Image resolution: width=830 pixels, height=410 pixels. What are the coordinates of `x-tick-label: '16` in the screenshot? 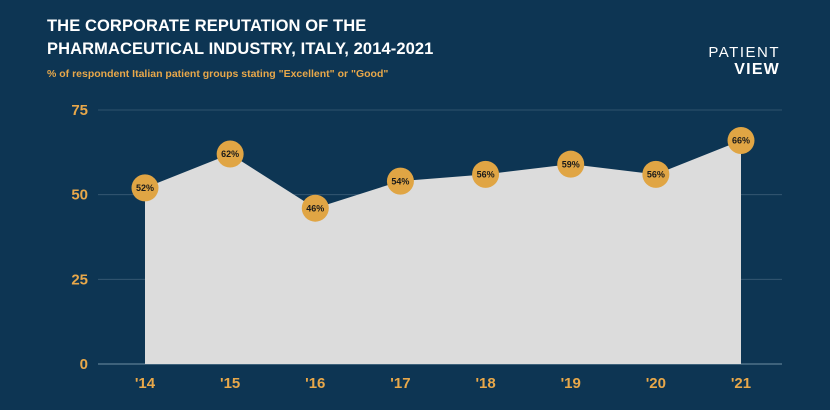 It's located at (315, 383).